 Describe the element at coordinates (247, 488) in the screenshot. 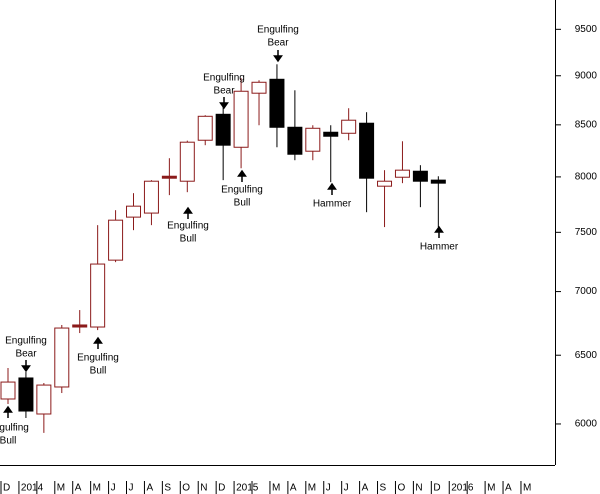

I see `x-tick-label: 2015` at that location.